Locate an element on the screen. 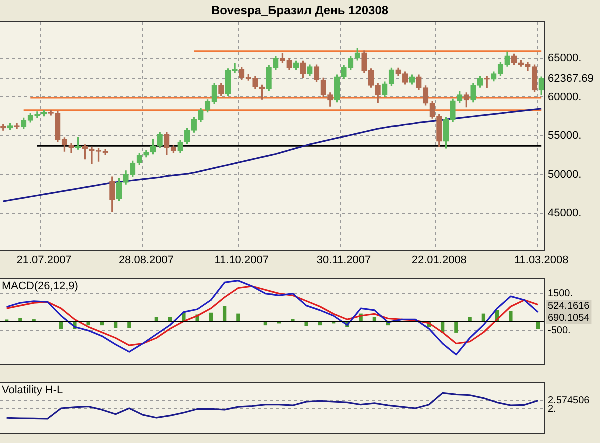  chart-title: Volatility H-L is located at coordinates (33, 390).